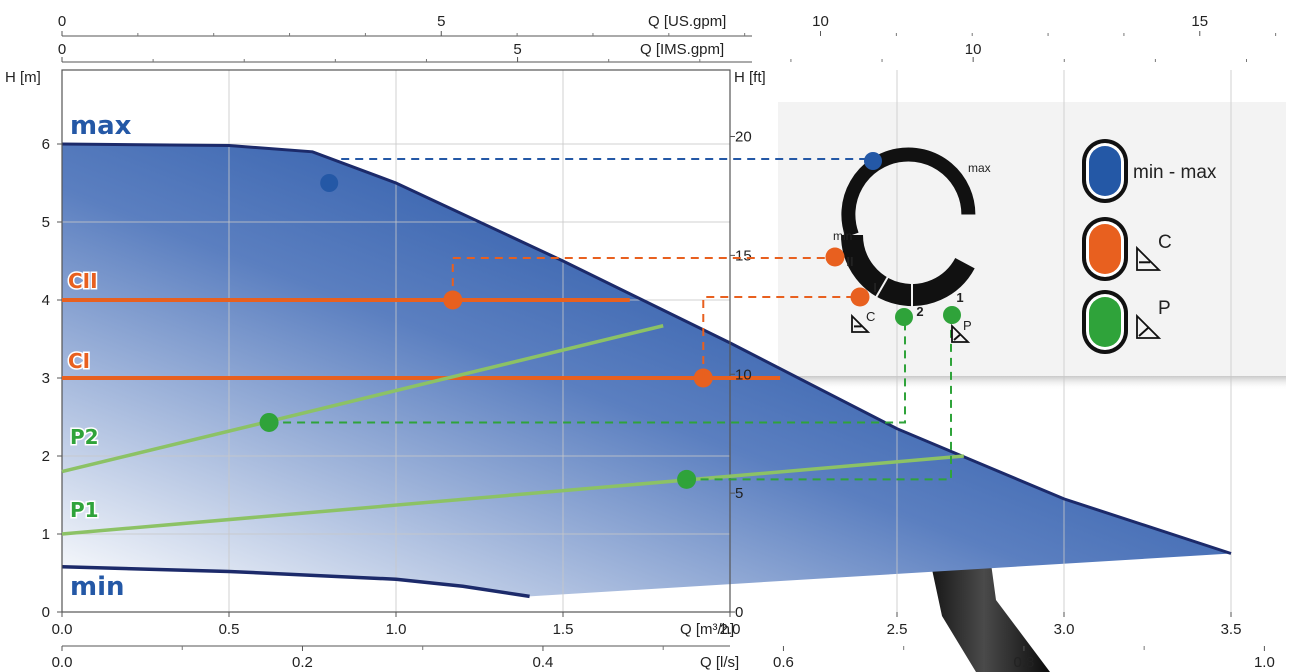 Image resolution: width=1290 pixels, height=672 pixels. Describe the element at coordinates (97, 587) in the screenshot. I see `label-min: min` at that location.